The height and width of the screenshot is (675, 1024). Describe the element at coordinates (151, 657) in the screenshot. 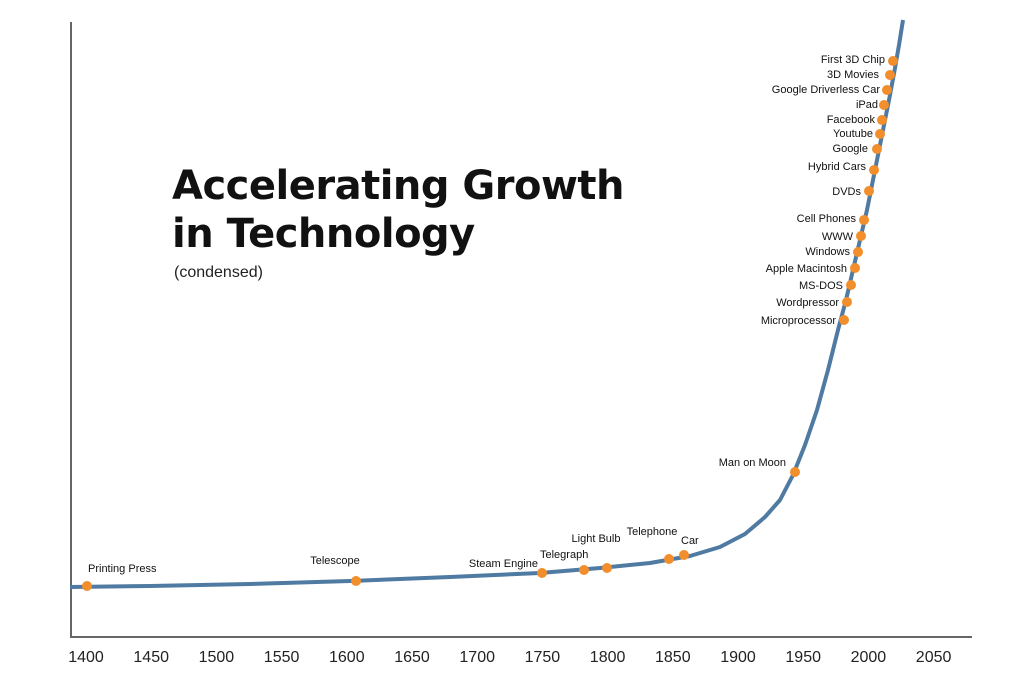

I see `x-tick-label: 1450` at that location.